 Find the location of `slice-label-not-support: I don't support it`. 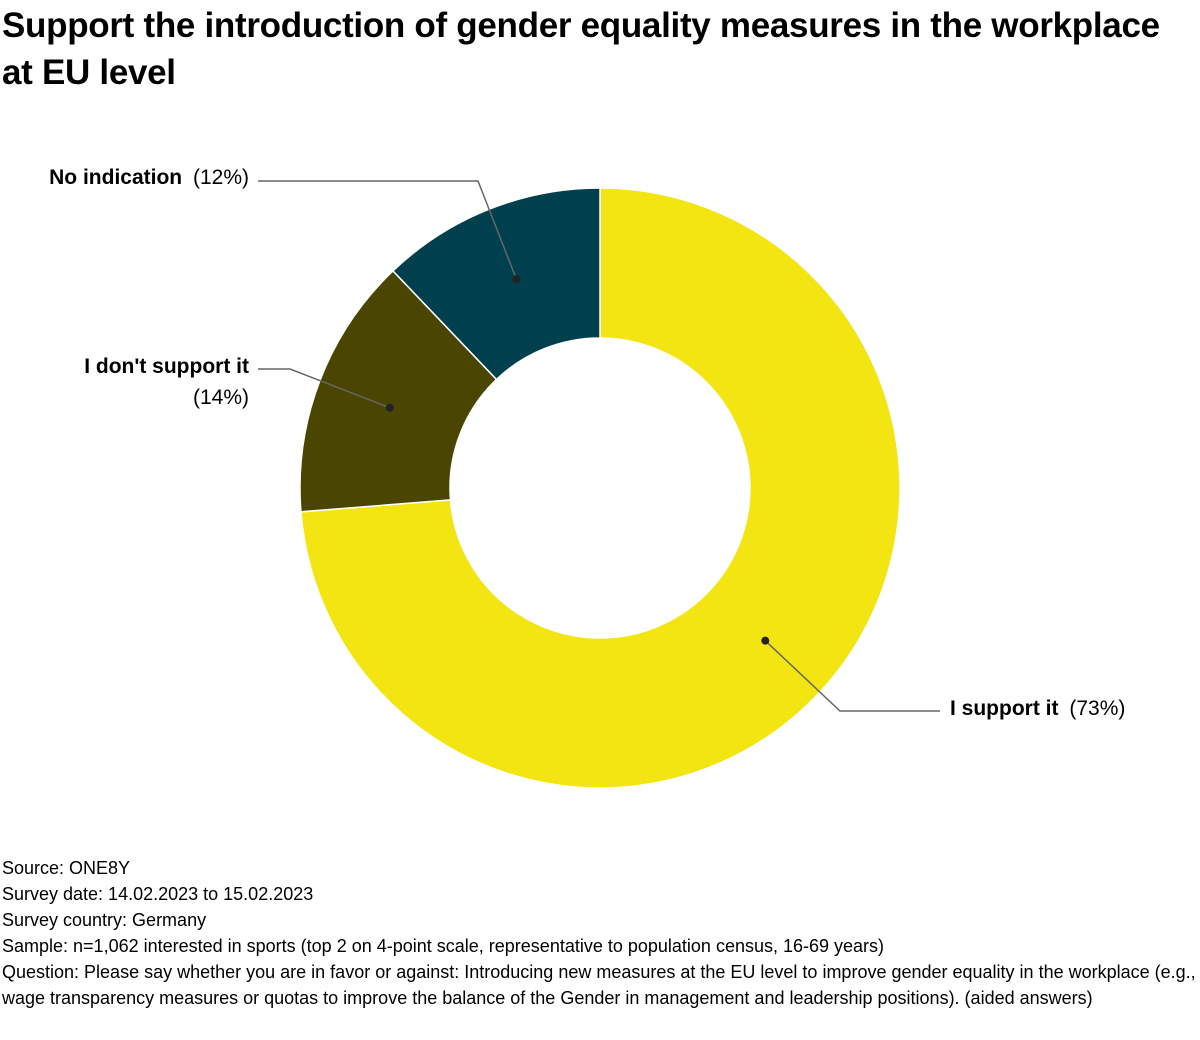

slice-label-not-support: I don't support it is located at coordinates (166, 366).